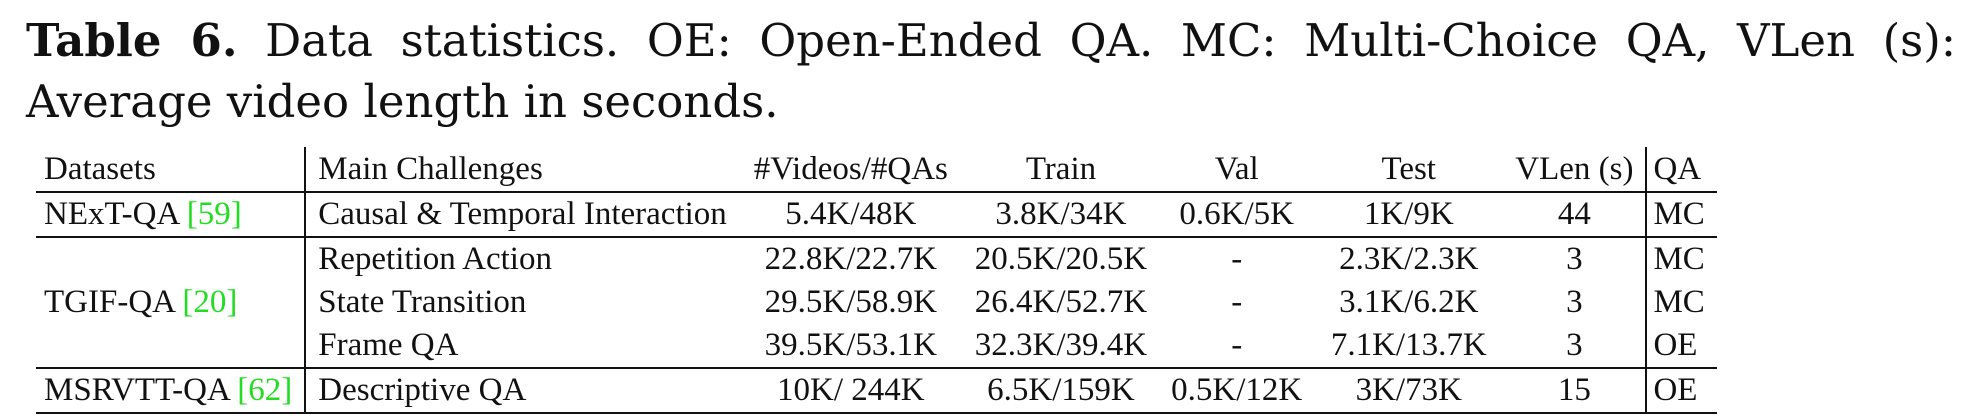 This screenshot has height=418, width=1978. I want to click on header-datasets: Datasets, so click(171, 170).